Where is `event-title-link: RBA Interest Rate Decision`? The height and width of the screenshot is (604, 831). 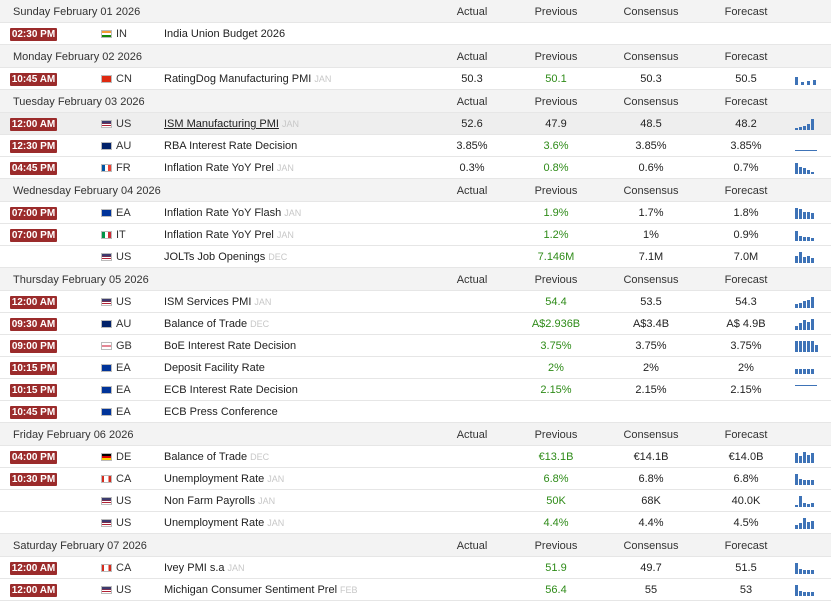
event-title-link: RBA Interest Rate Decision is located at coordinates (231, 146).